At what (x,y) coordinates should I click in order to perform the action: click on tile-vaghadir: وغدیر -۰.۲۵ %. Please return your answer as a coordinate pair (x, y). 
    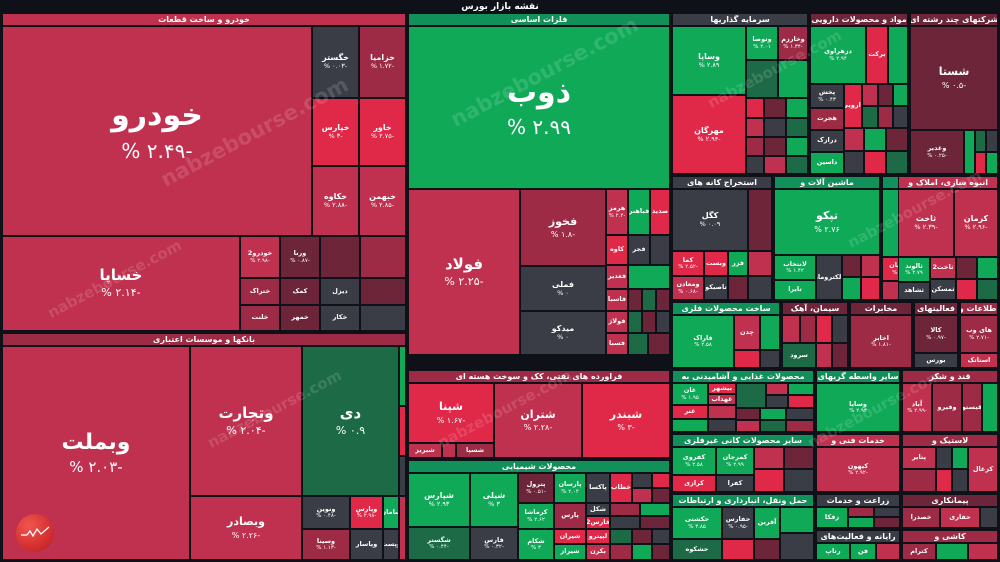
    Looking at the image, I should click on (937, 152).